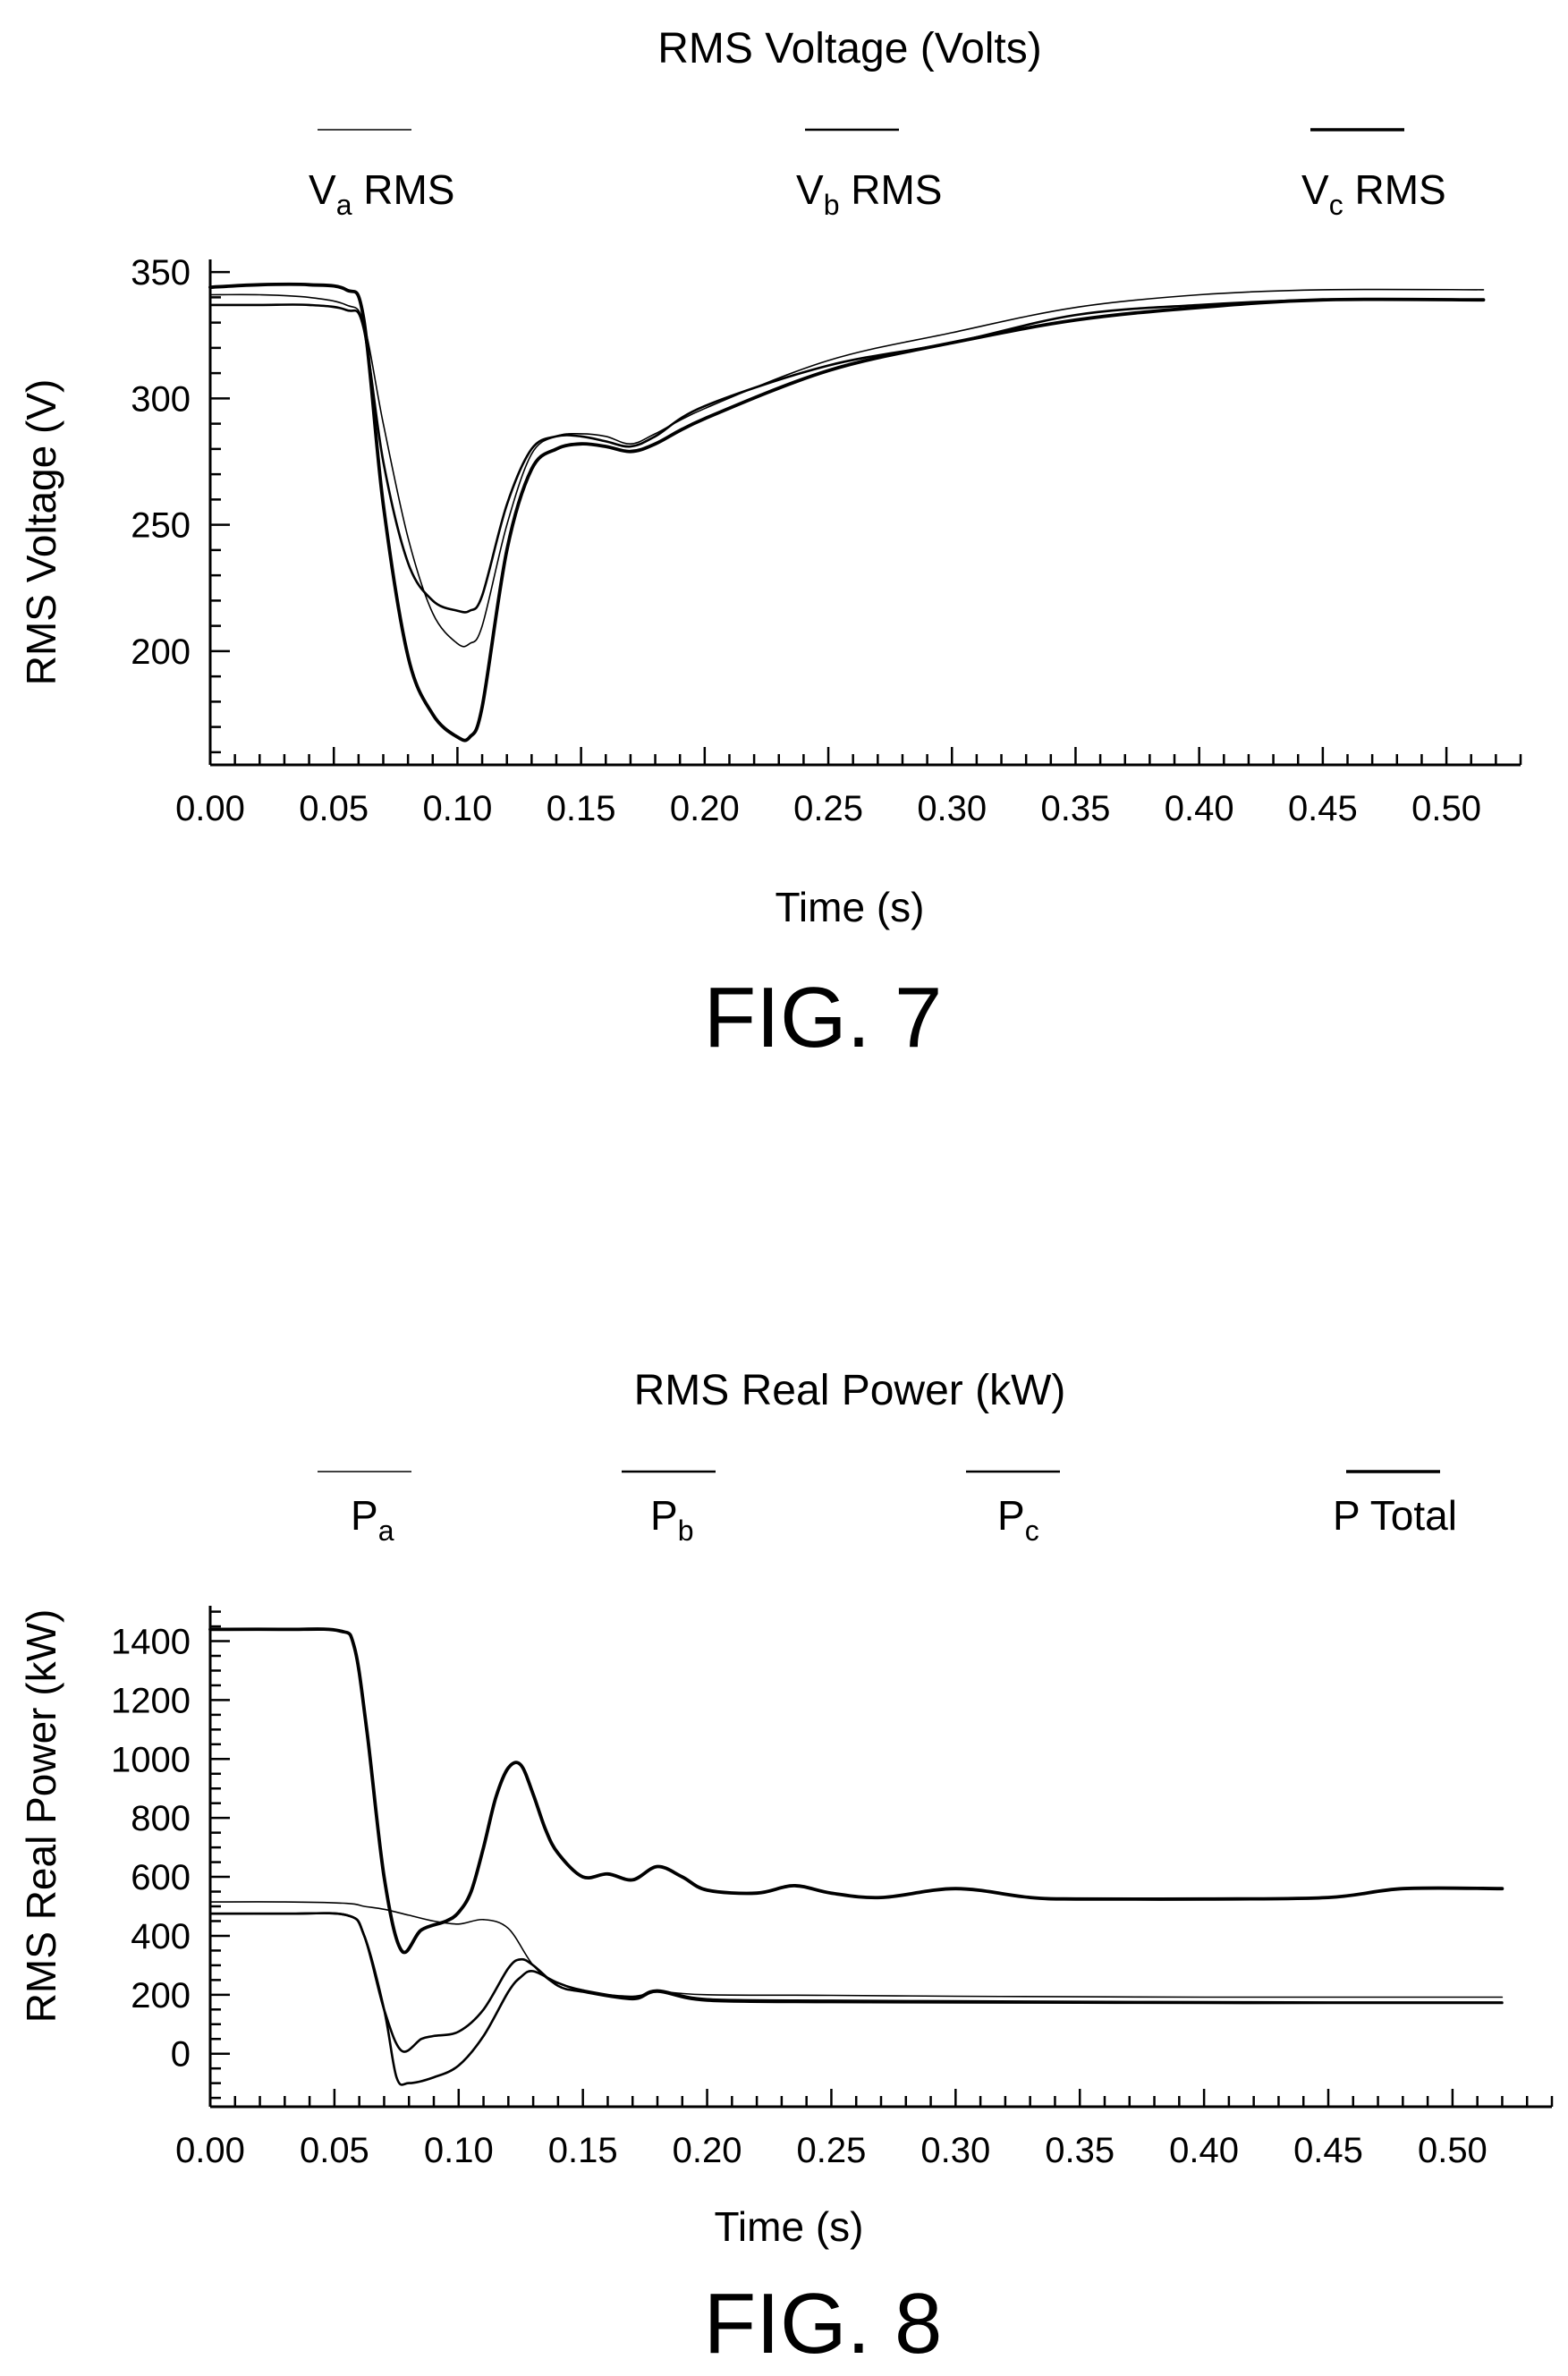 This screenshot has height=2376, width=1568. I want to click on legend-item-pb: Pb, so click(669, 1508).